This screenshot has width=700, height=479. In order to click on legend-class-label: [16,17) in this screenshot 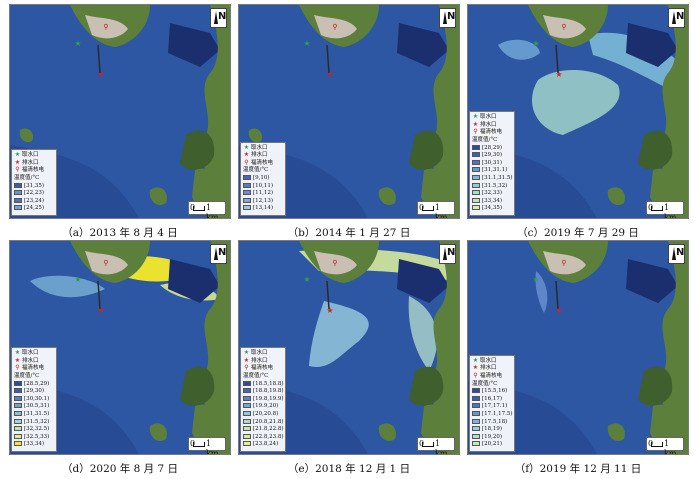, I will do `click(492, 398)`.